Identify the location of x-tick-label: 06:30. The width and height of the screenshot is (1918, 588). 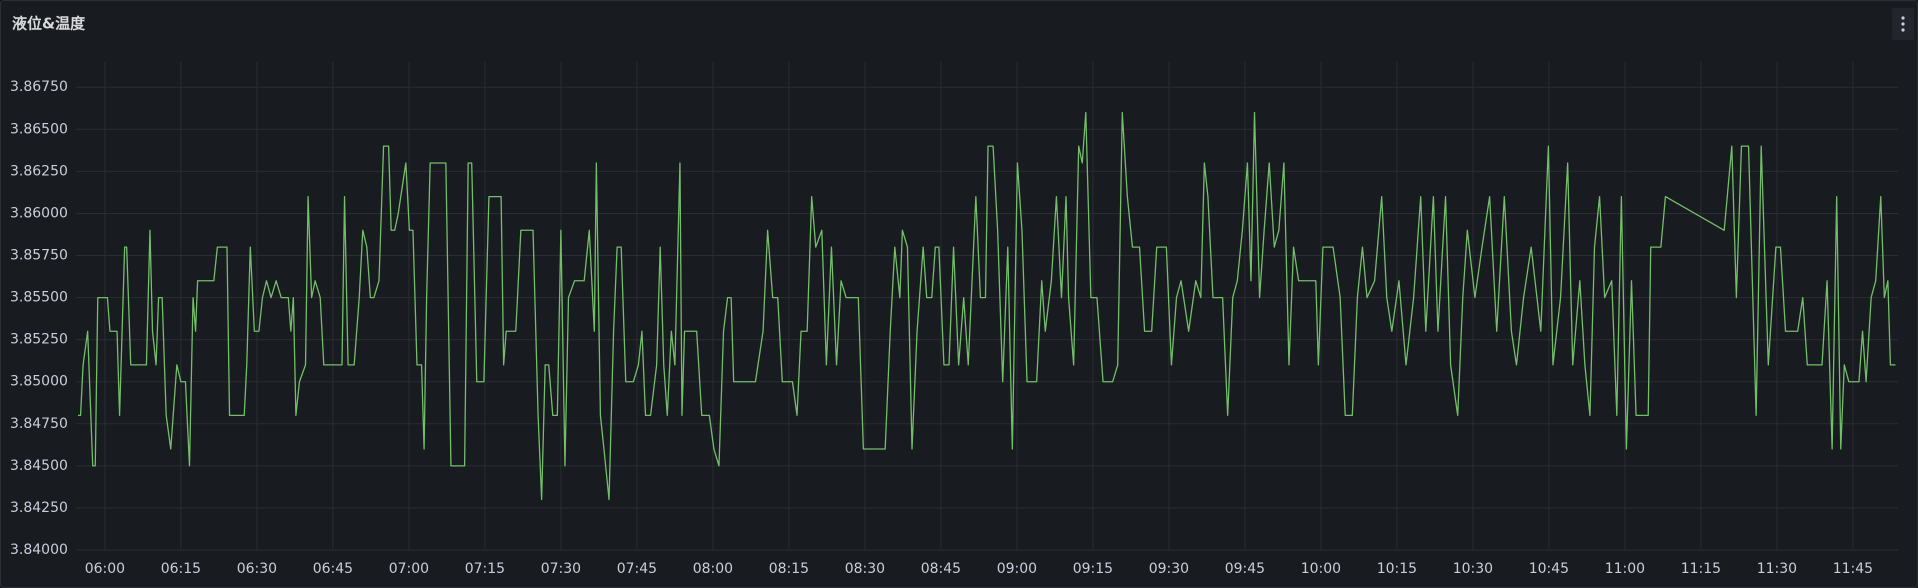
(257, 569).